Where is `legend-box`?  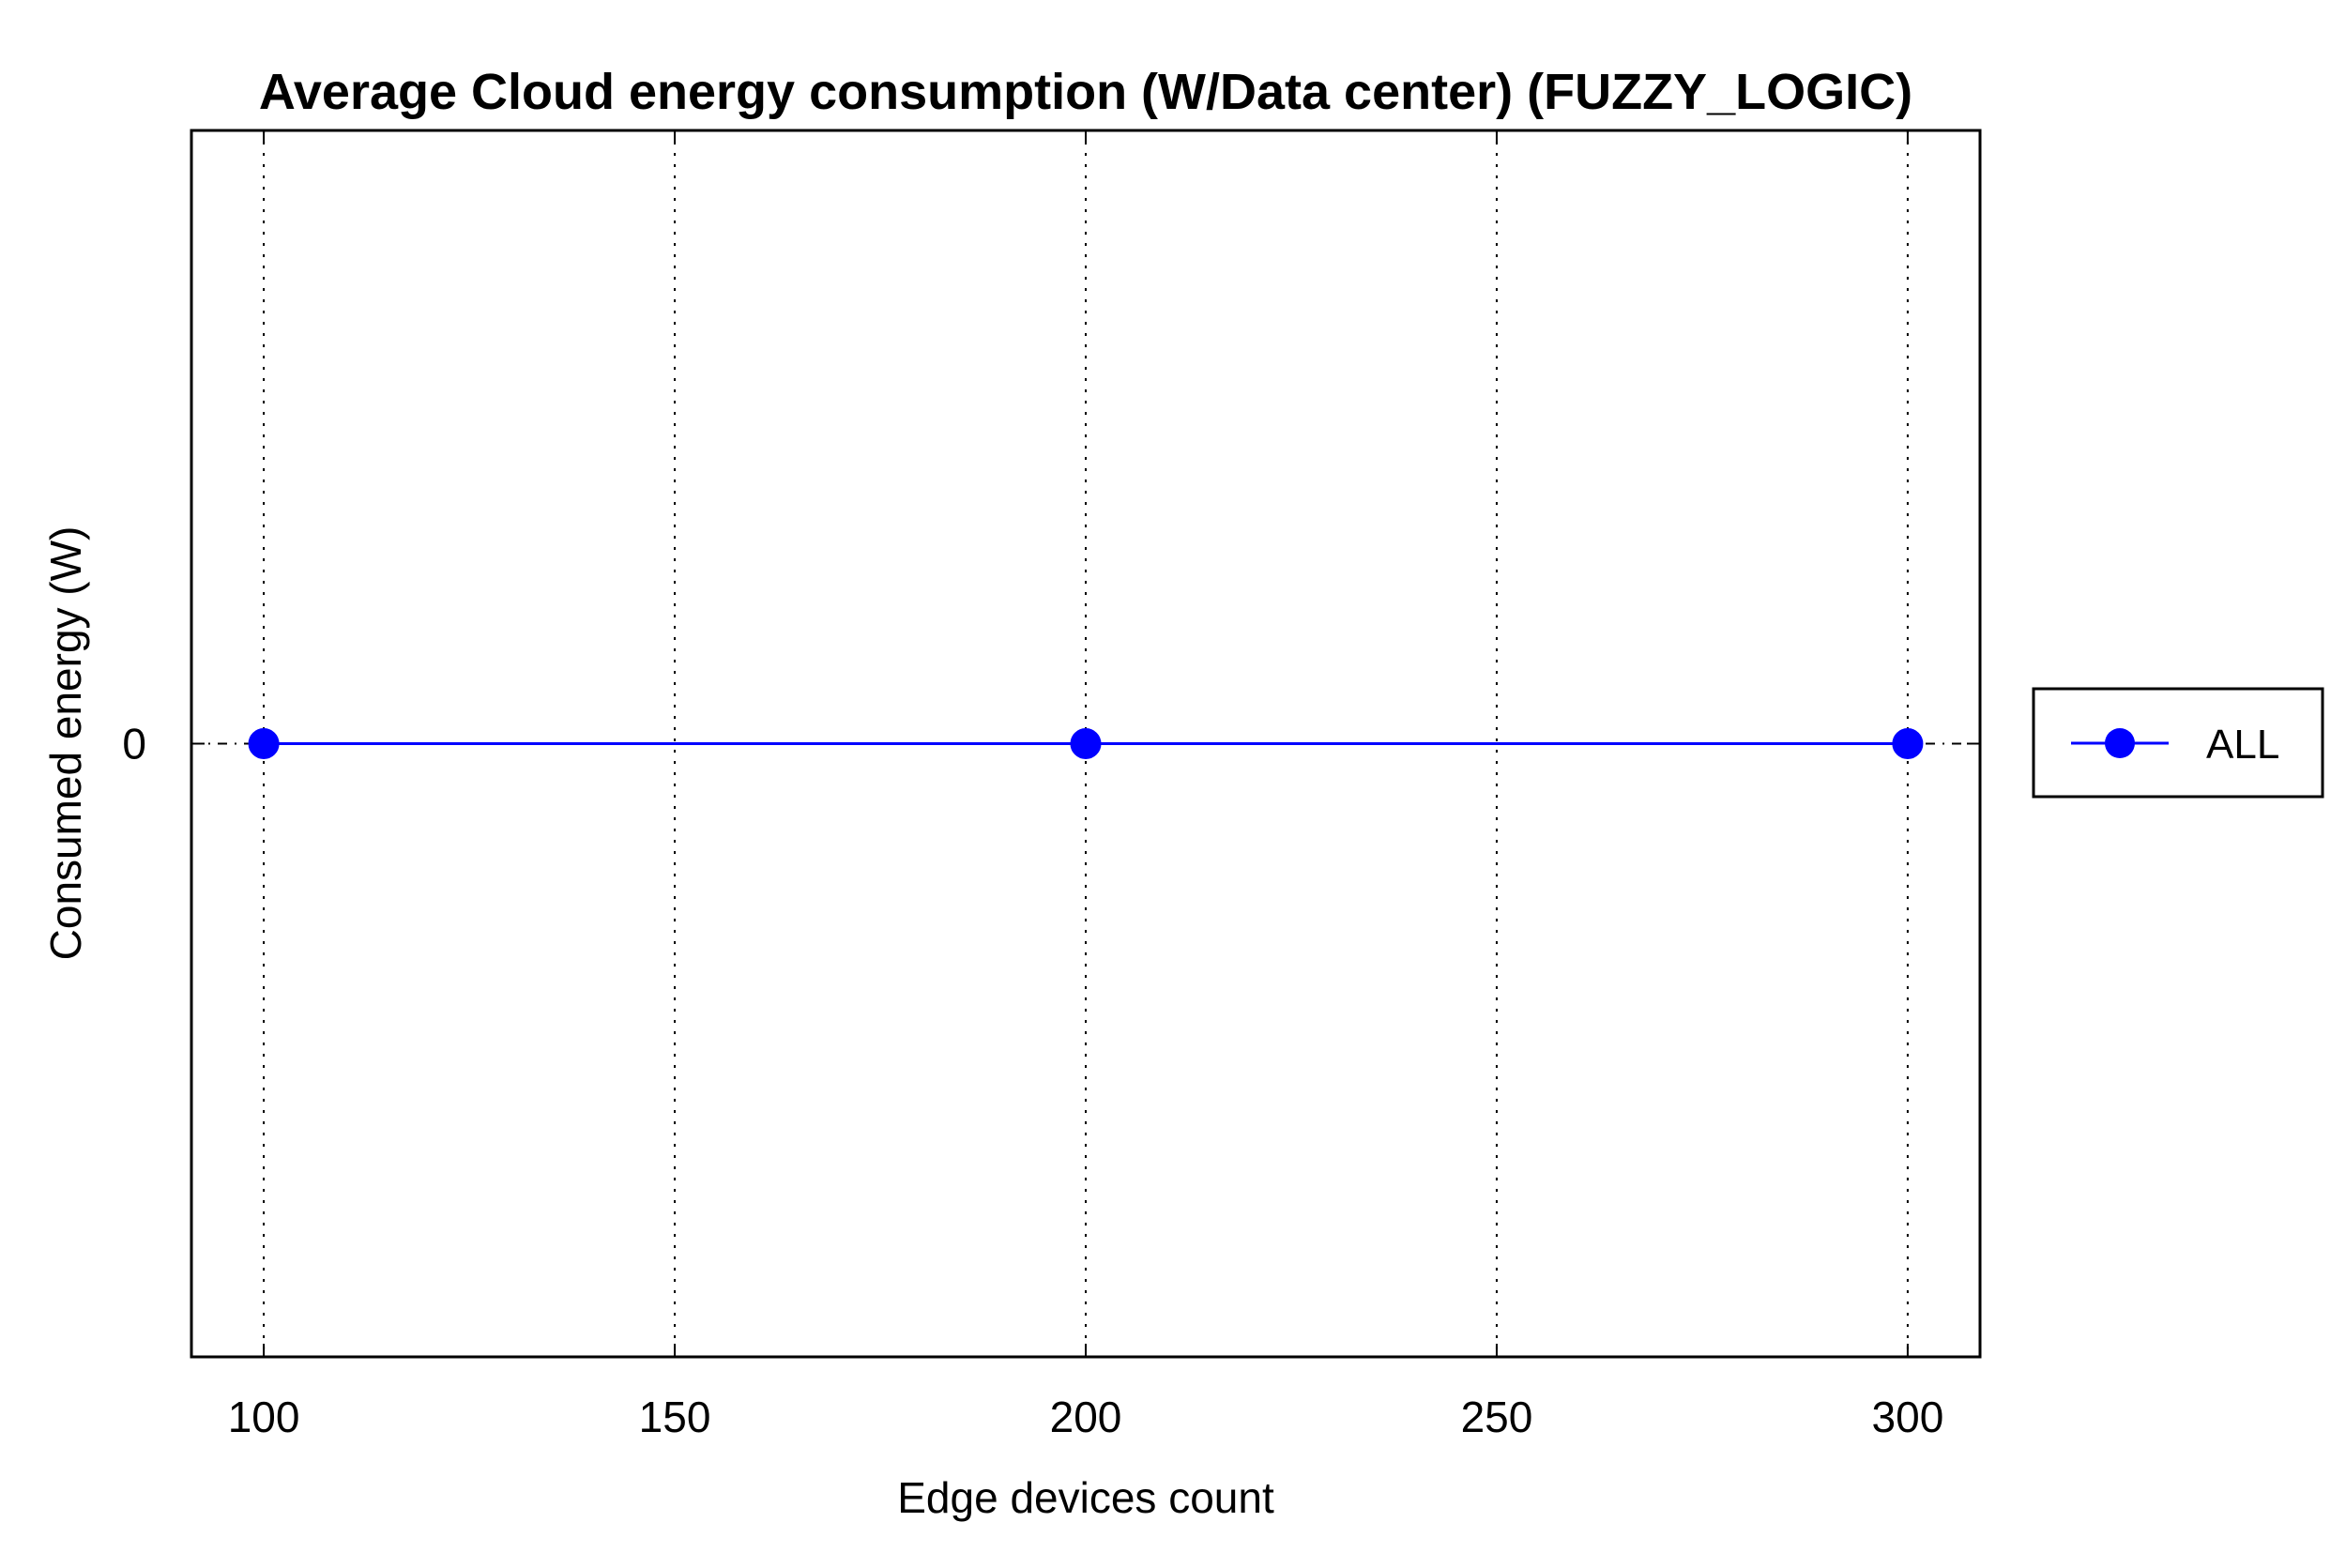 legend-box is located at coordinates (2178, 743).